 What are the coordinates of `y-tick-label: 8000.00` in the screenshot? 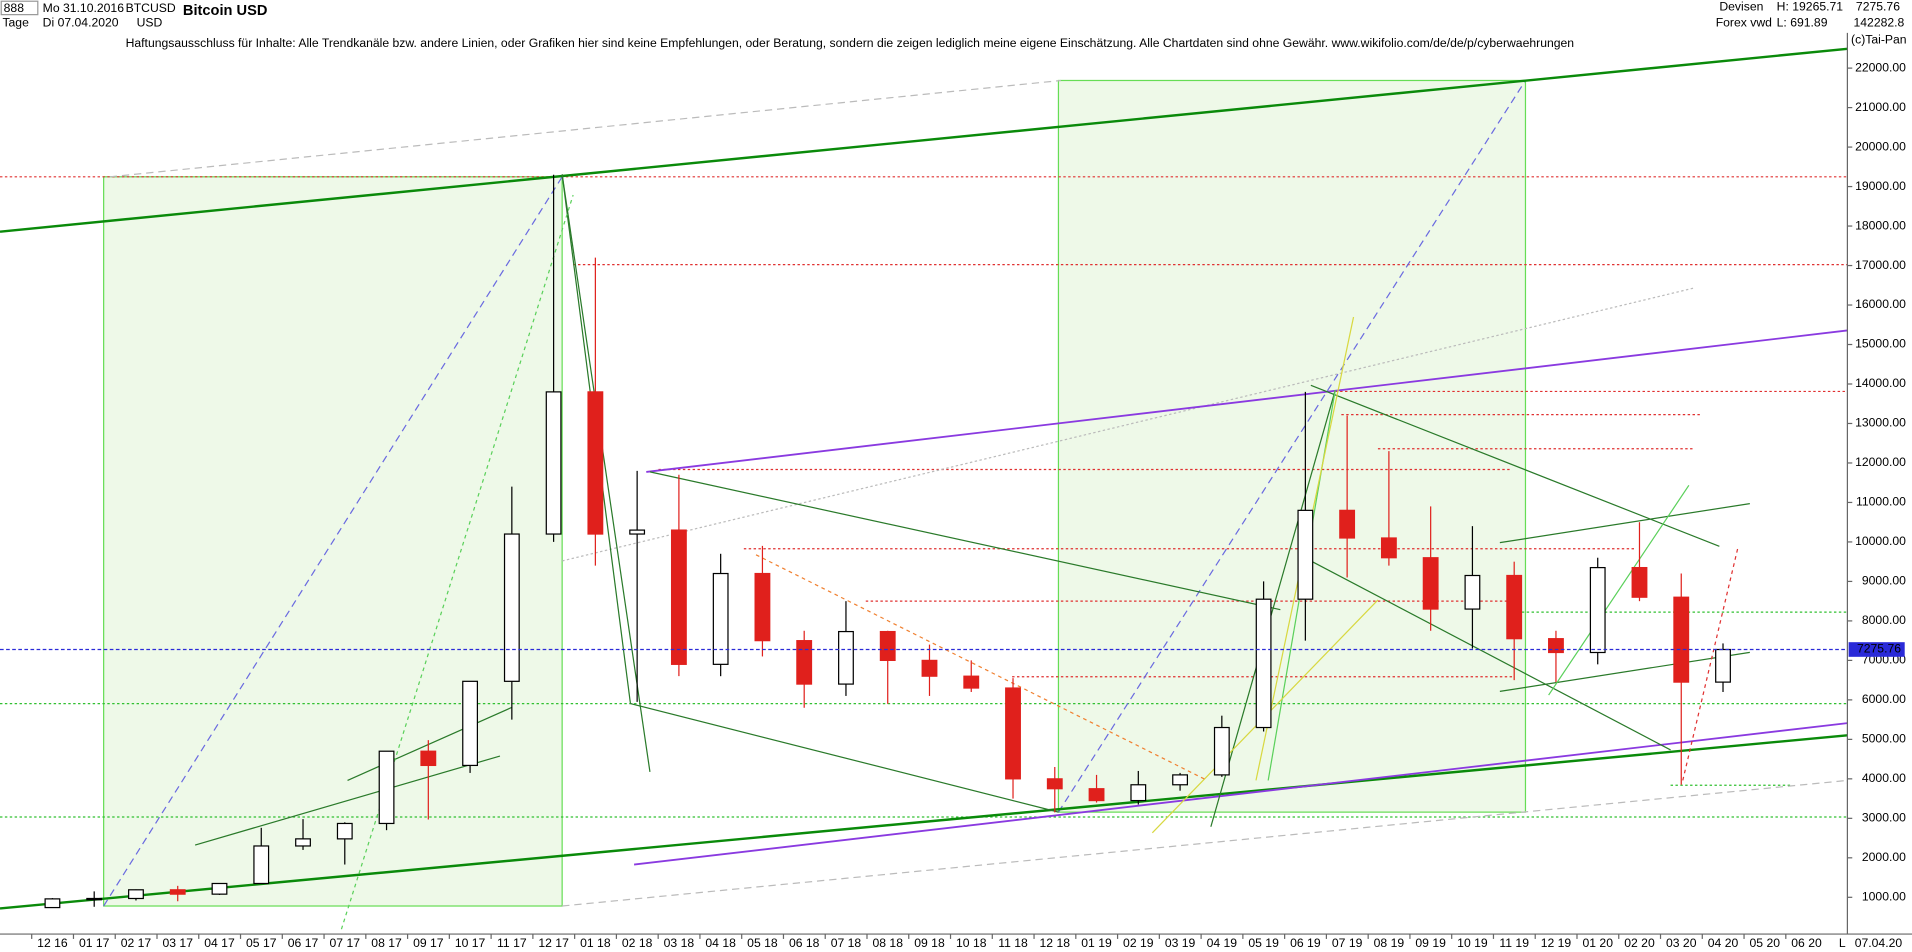 It's located at (1884, 620).